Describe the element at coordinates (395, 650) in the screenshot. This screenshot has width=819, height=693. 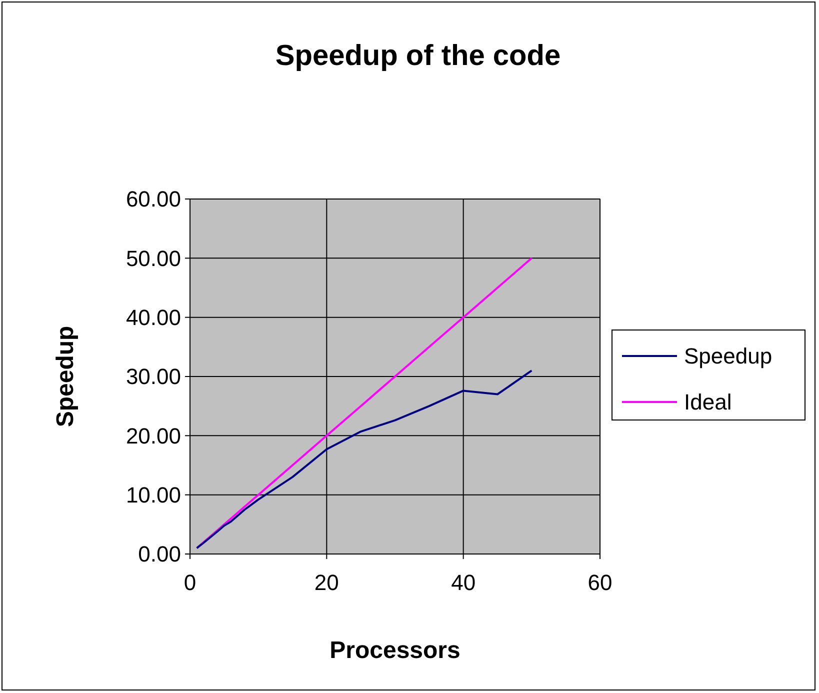
I see `x-axis-title: Processors` at that location.